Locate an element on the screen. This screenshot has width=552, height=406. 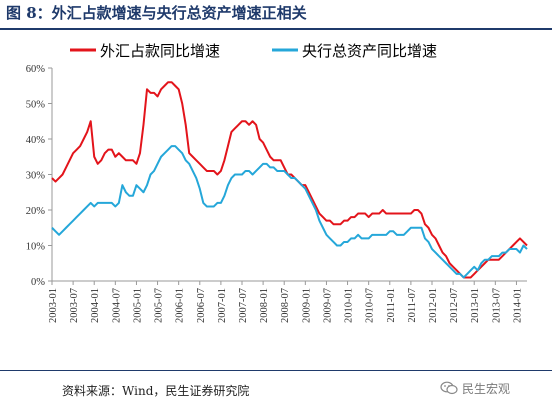
x-tick-label: 2014-01 is located at coordinates (517, 305).